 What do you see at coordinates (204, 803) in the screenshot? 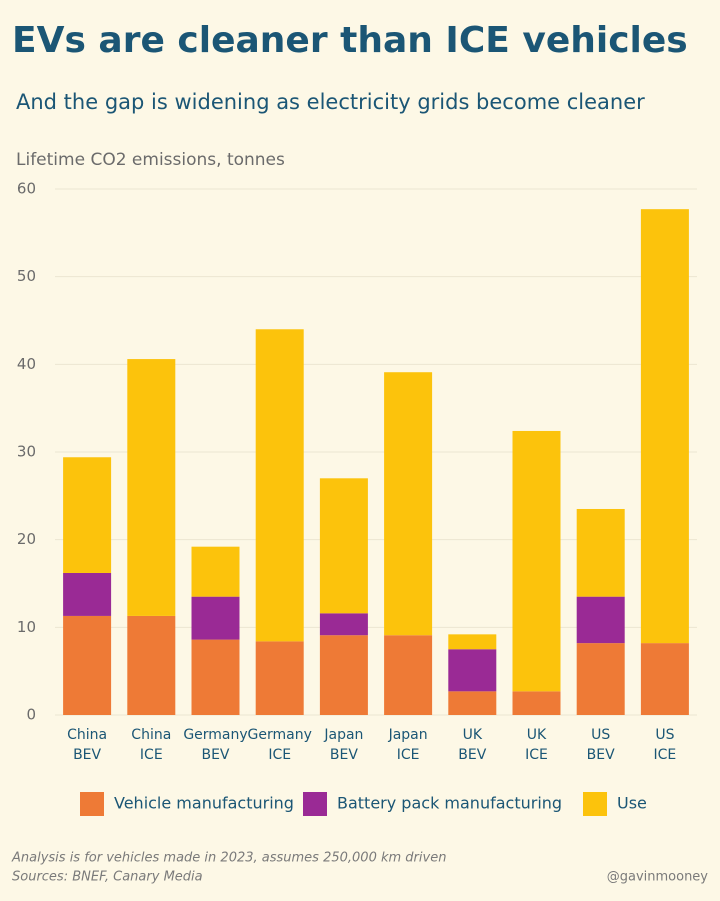
I see `legend-label: Vehicle manufacturing` at bounding box center [204, 803].